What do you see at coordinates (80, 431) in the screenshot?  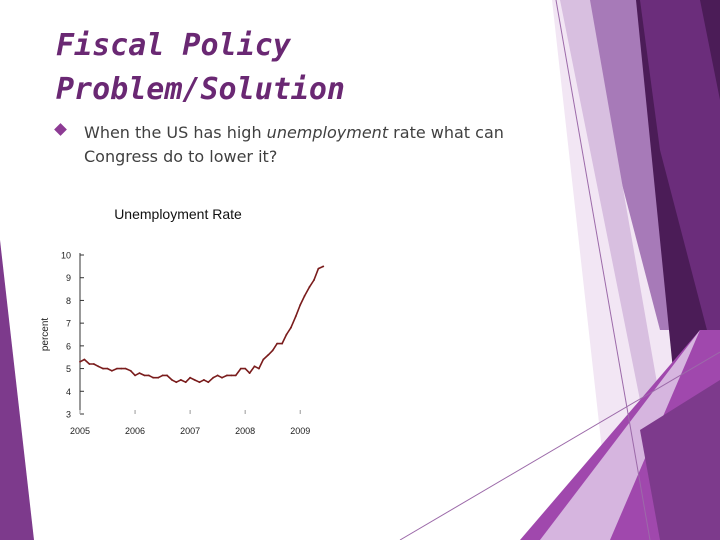 I see `x-tick-label: 2005` at bounding box center [80, 431].